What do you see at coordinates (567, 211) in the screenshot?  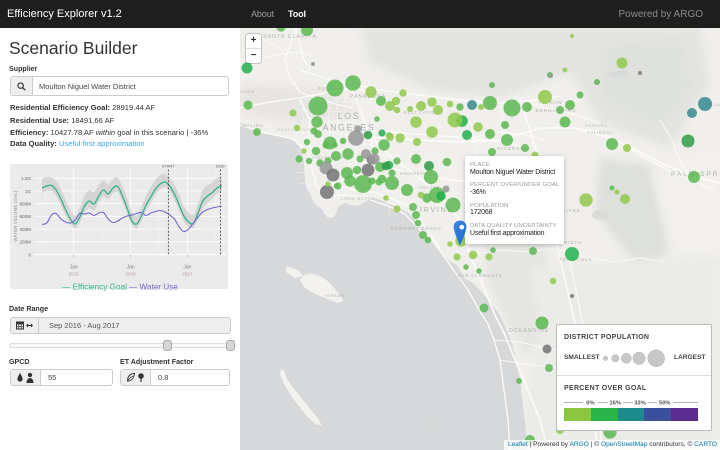 I see `svg-text: MENIFEE` at bounding box center [567, 211].